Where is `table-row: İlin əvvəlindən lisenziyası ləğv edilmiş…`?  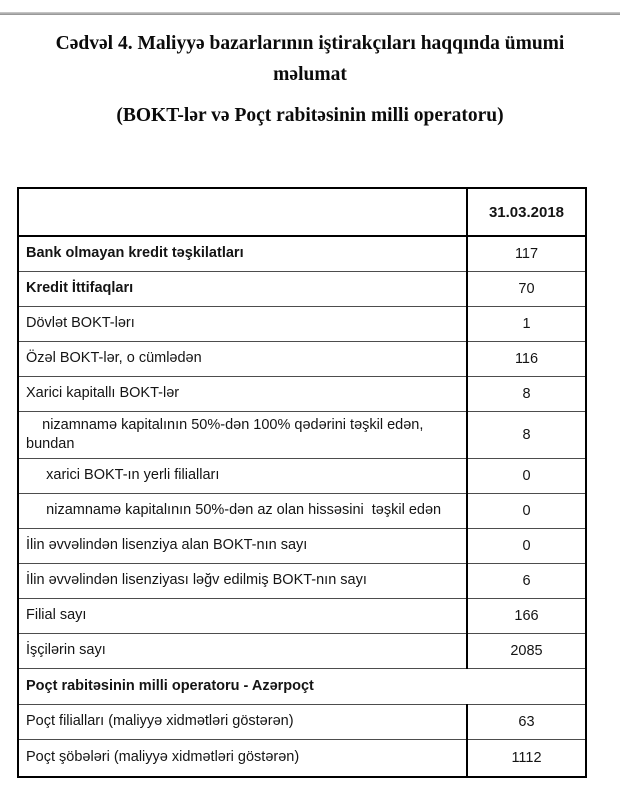 table-row: İlin əvvəlindən lisenziyası ləğv edilmiş… is located at coordinates (302, 580).